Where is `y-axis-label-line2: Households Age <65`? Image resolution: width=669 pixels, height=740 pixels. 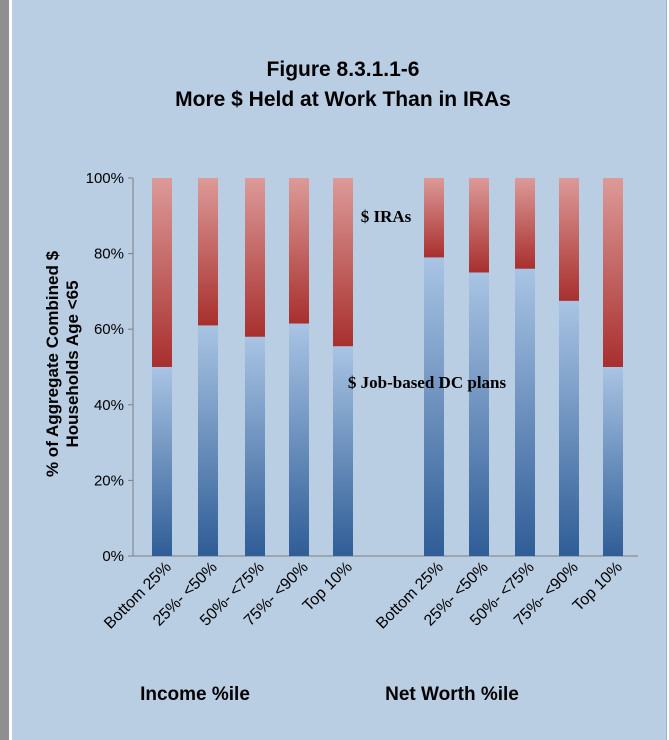 y-axis-label-line2: Households Age <65 is located at coordinates (72, 363).